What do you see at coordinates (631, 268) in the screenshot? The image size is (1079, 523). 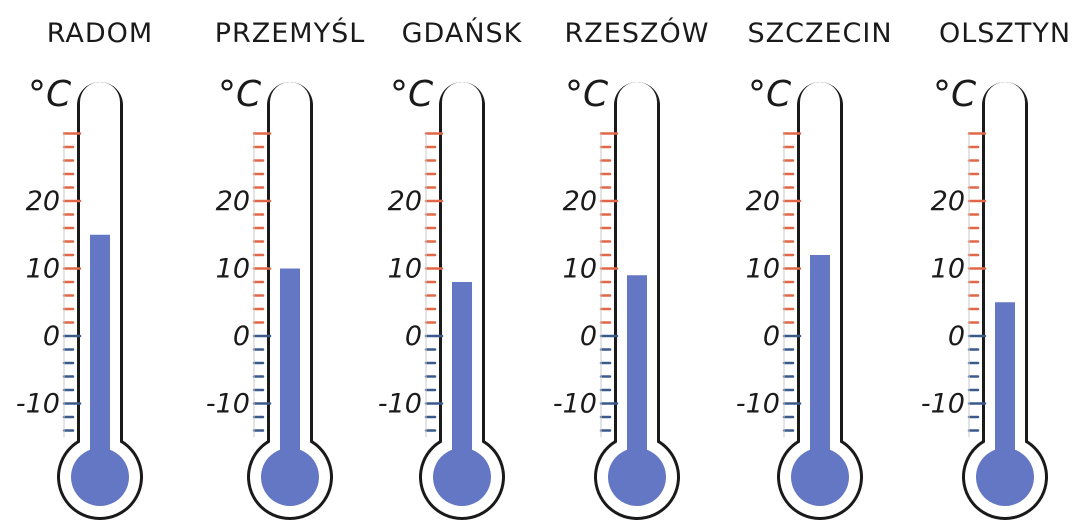 I see `thermometer-3: RZESZÓW °C 20 10 0 -10` at bounding box center [631, 268].